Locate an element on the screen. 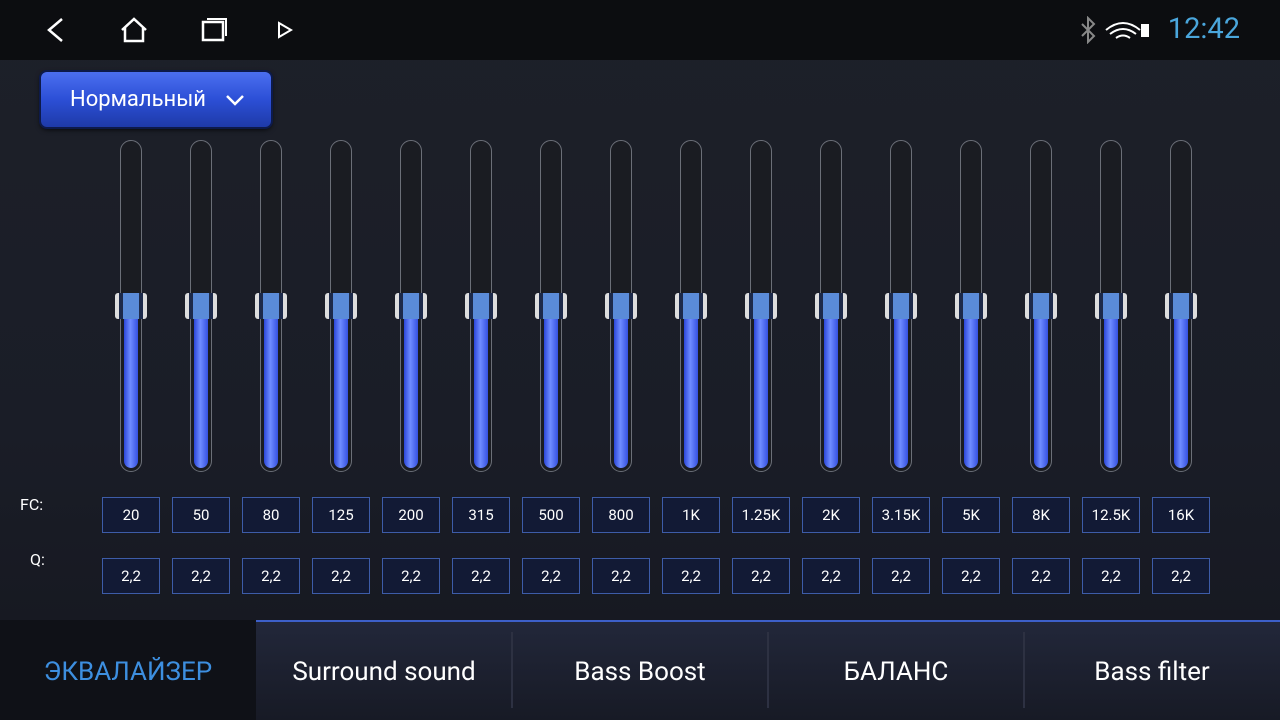 Image resolution: width=1280 pixels, height=720 pixels. app-icon is located at coordinates (285, 30).